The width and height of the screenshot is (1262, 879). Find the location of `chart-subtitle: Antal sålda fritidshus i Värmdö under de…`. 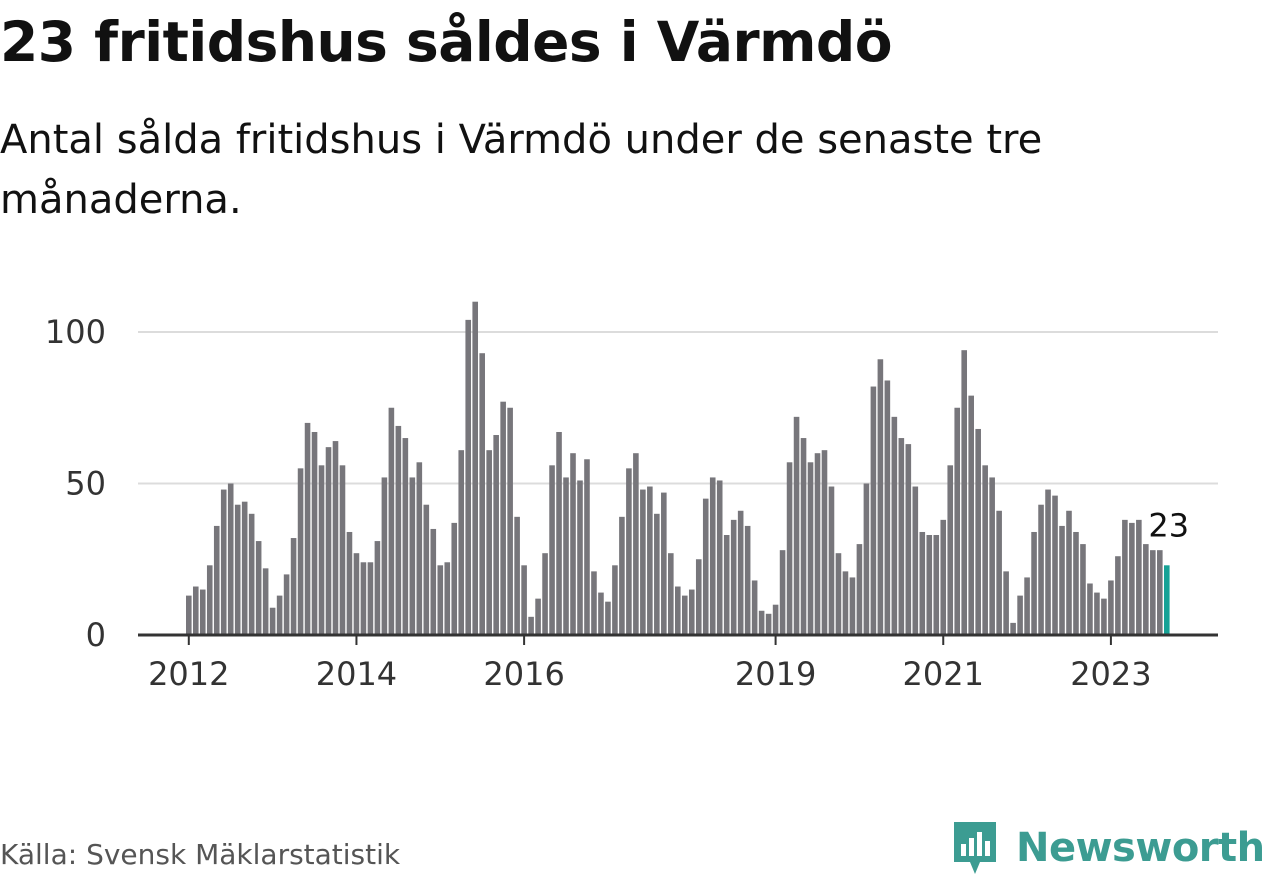

chart-subtitle: Antal sålda fritidshus i Värmdö under de… is located at coordinates (521, 170).